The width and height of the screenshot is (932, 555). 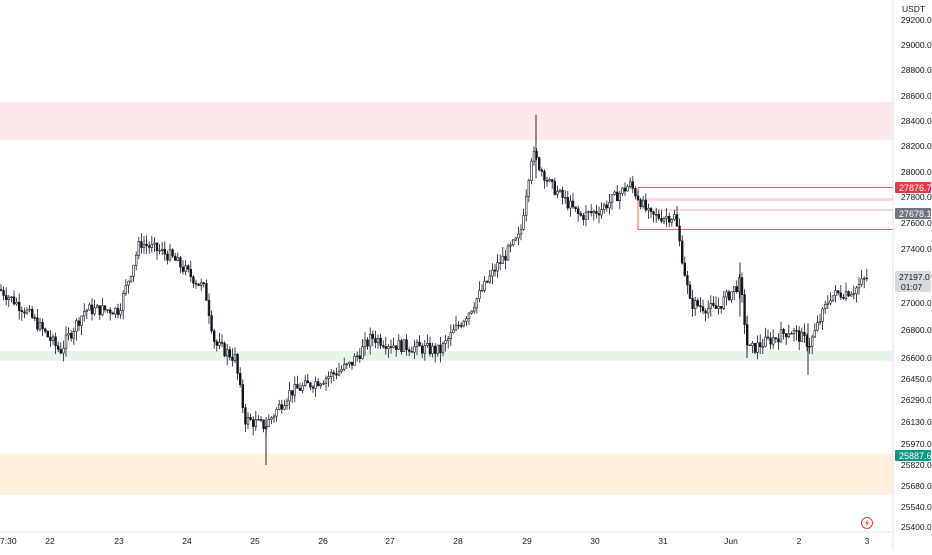 I want to click on price-tag-current: 27197.0 01:07, so click(x=913, y=281).